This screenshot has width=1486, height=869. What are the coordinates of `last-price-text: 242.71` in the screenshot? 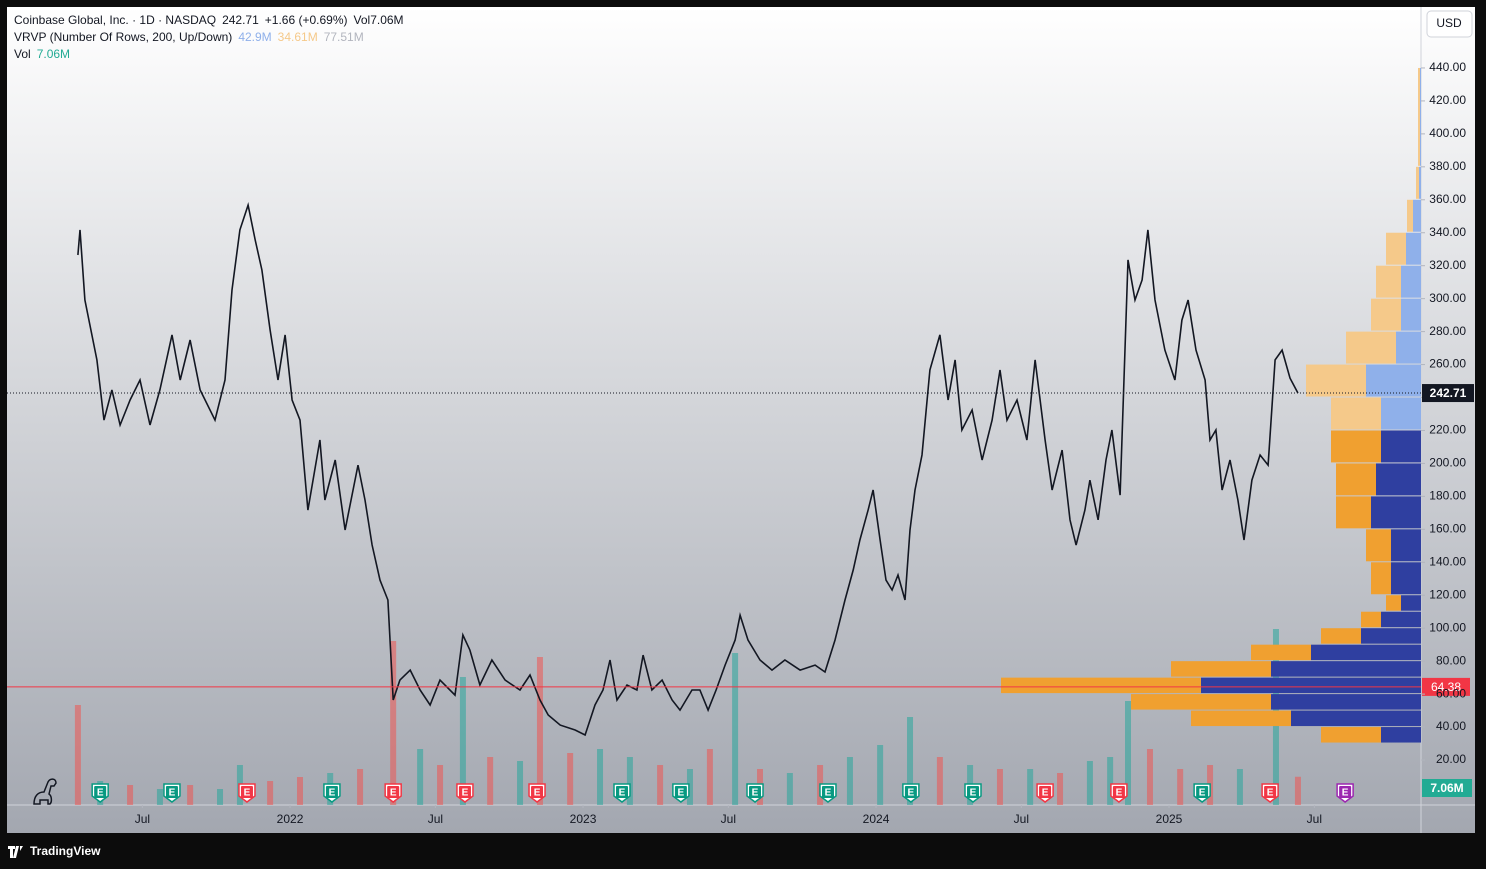 It's located at (240, 20).